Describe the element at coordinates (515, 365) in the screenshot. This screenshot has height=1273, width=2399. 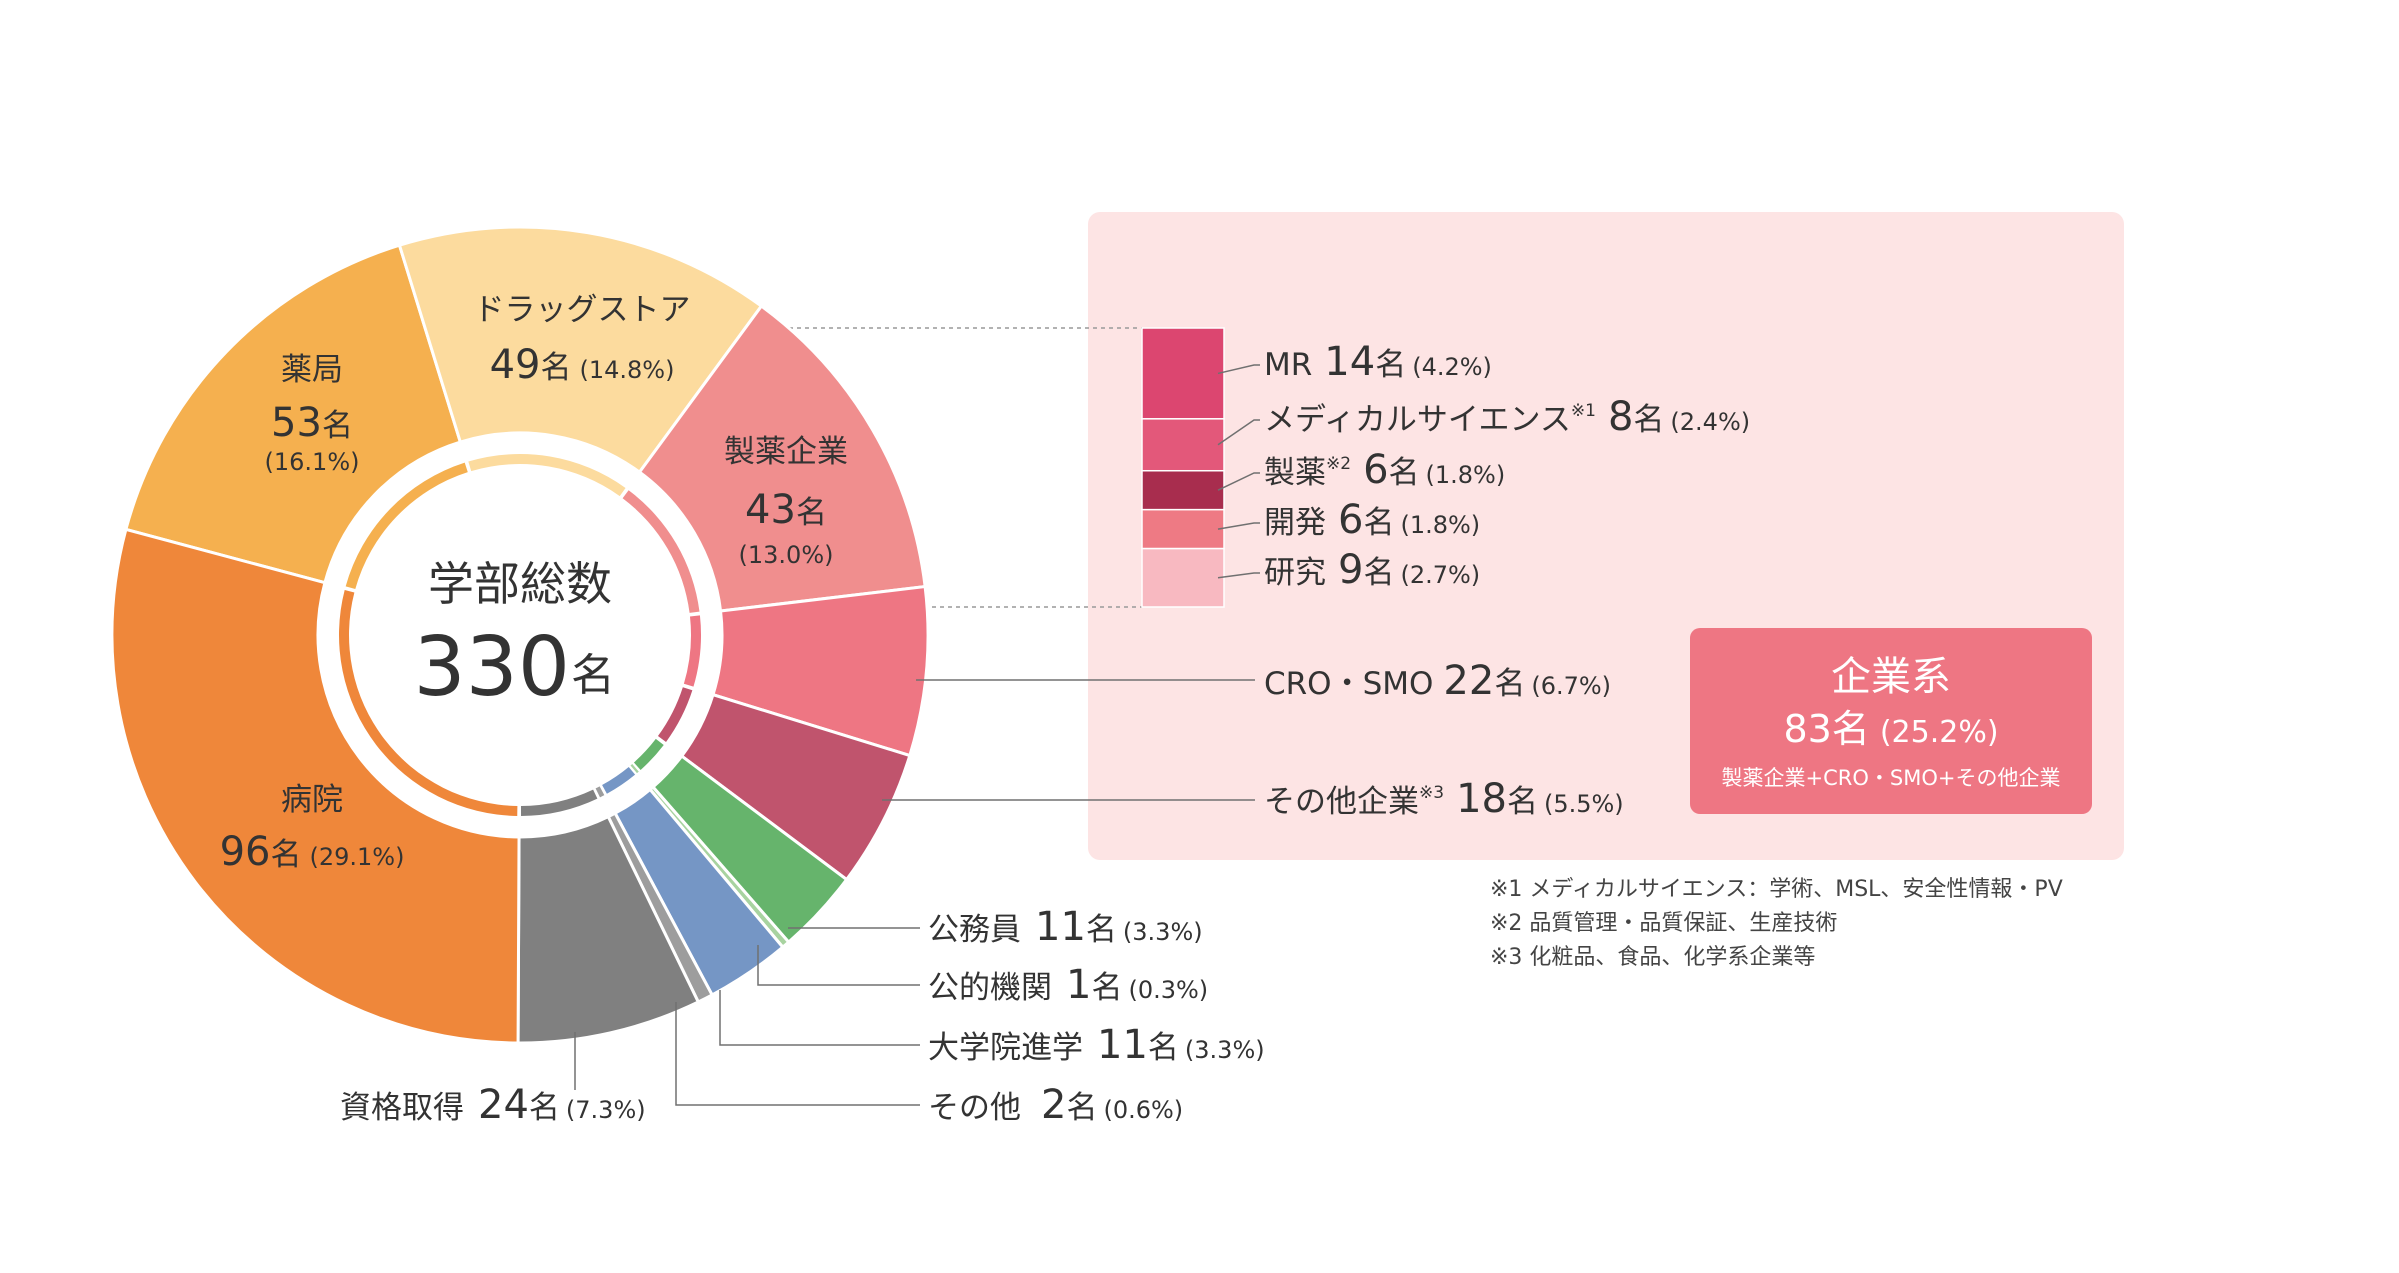
I see `slice-label-count: 49` at that location.